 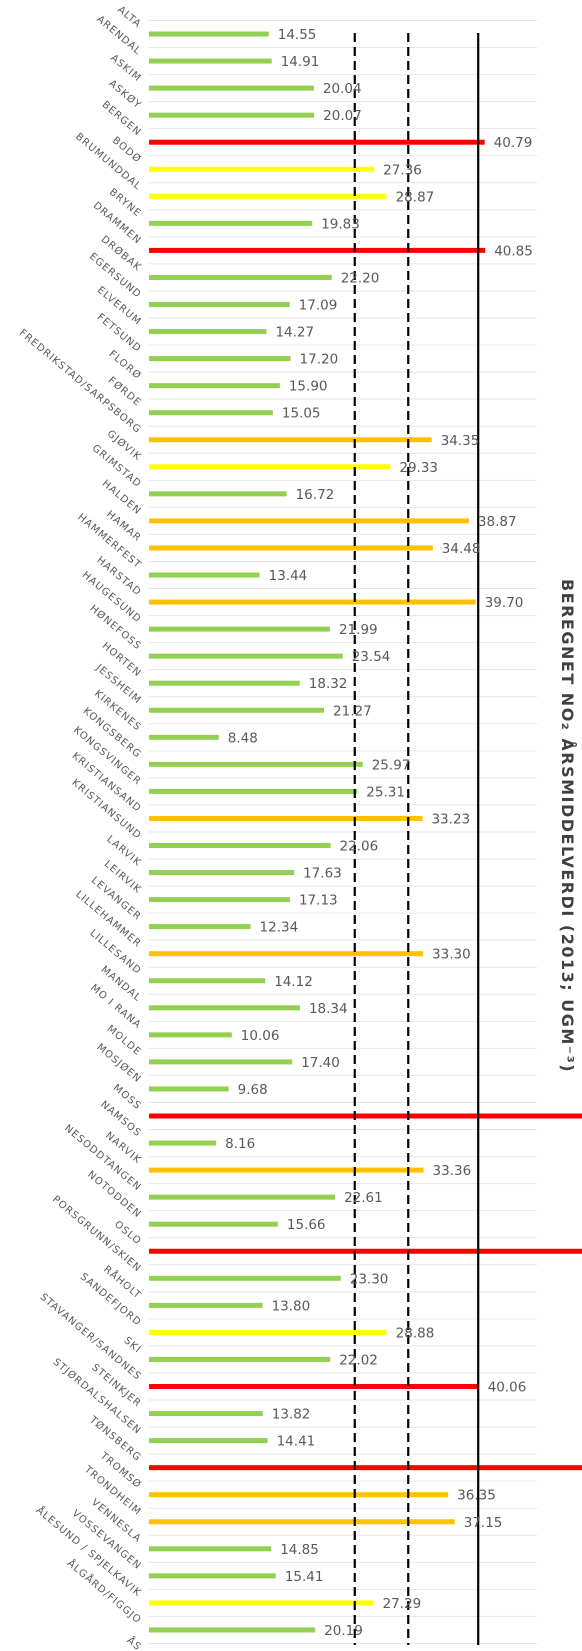 What do you see at coordinates (402, 1604) in the screenshot?
I see `data-label: 27.29` at bounding box center [402, 1604].